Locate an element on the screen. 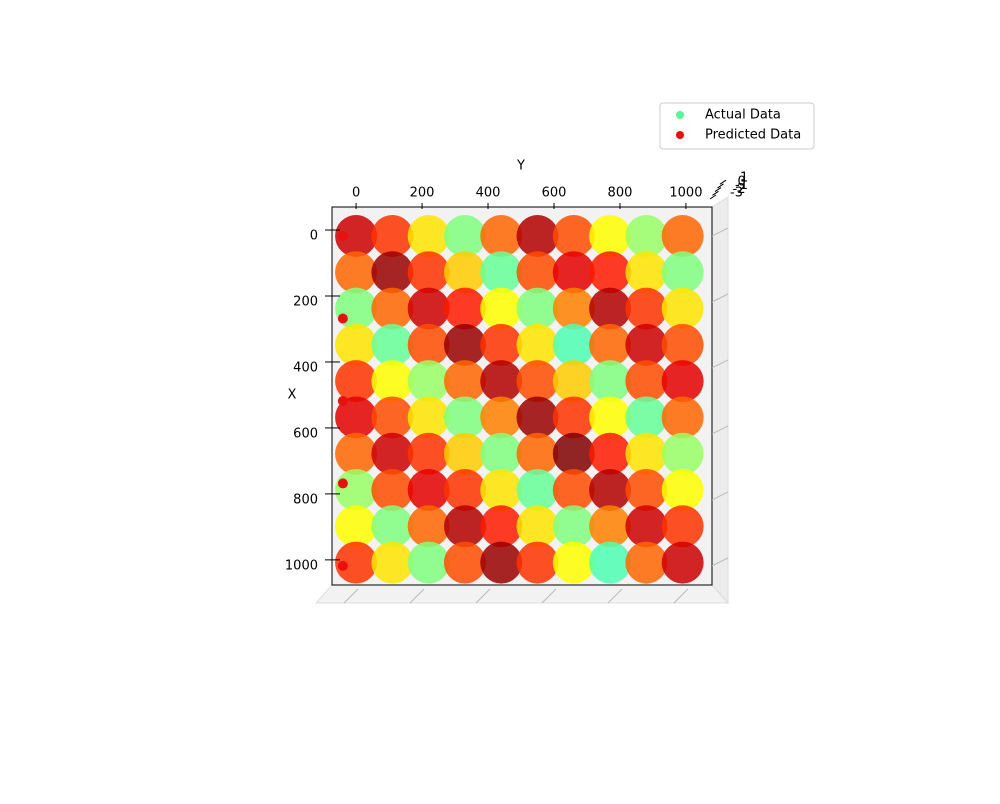 The image size is (1000, 804). y-tick-label: 800 is located at coordinates (620, 193).